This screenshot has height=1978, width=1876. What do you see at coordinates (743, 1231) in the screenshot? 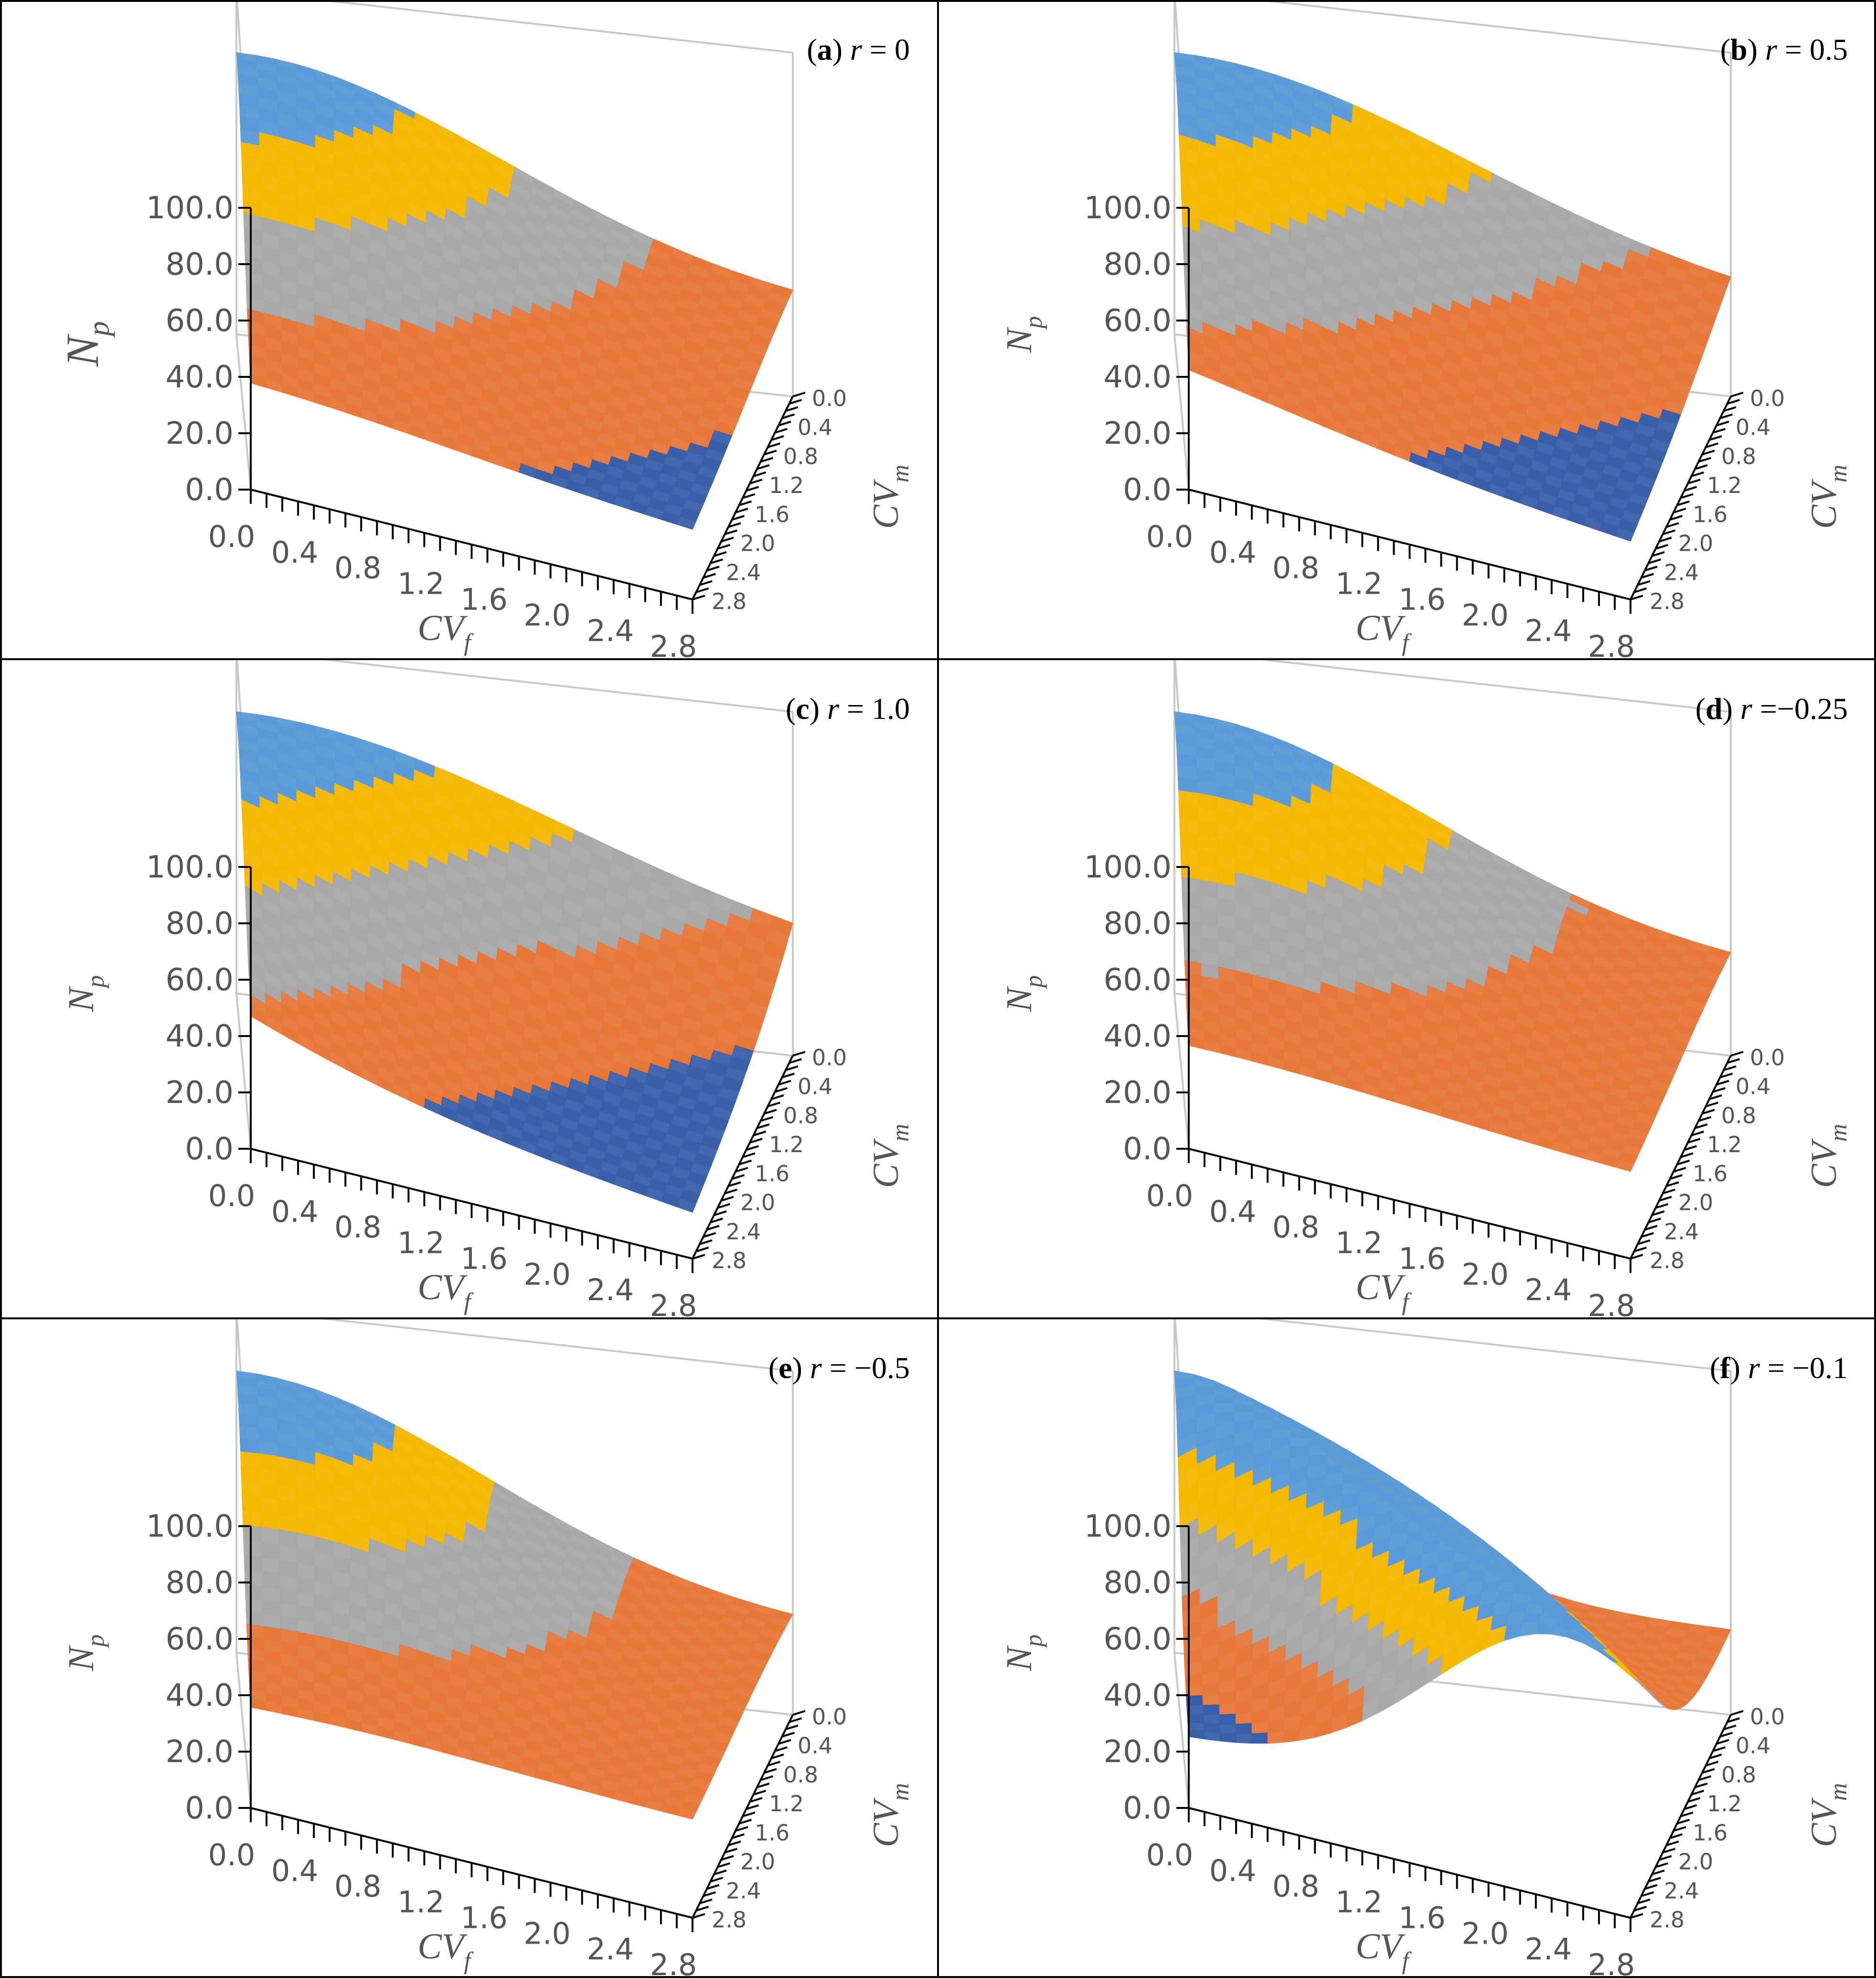
I see `y-tick-label: 2.4` at bounding box center [743, 1231].